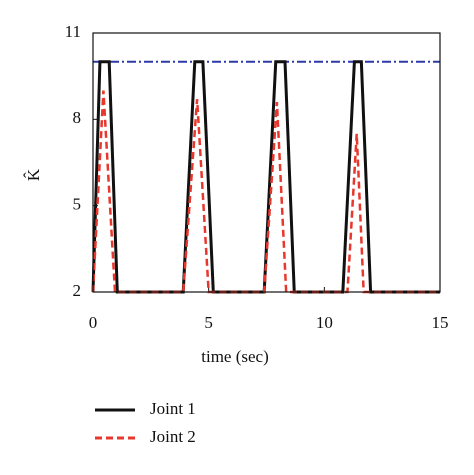  What do you see at coordinates (77, 204) in the screenshot?
I see `y-tick-label: 5` at bounding box center [77, 204].